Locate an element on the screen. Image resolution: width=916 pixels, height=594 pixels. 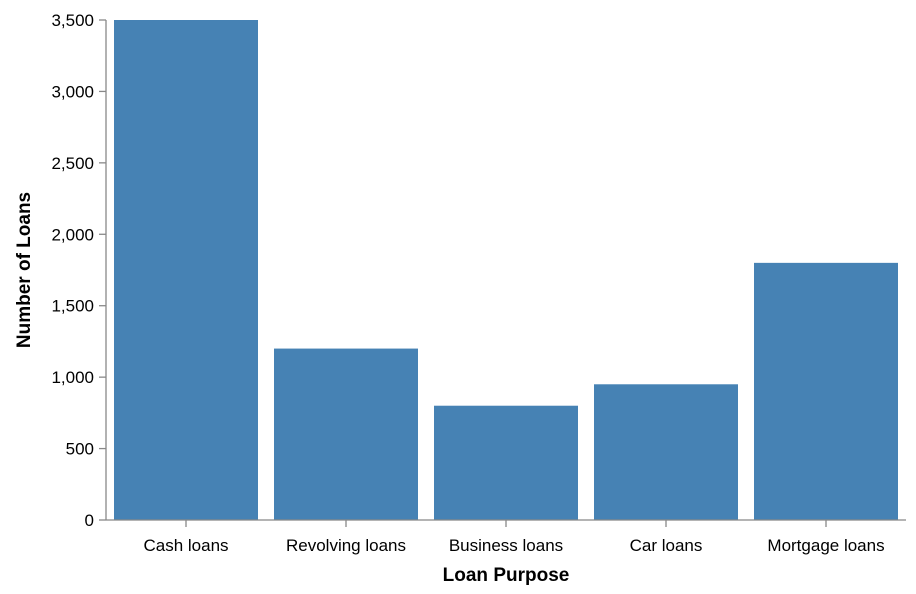
y-tick-label: 500 is located at coordinates (80, 449).